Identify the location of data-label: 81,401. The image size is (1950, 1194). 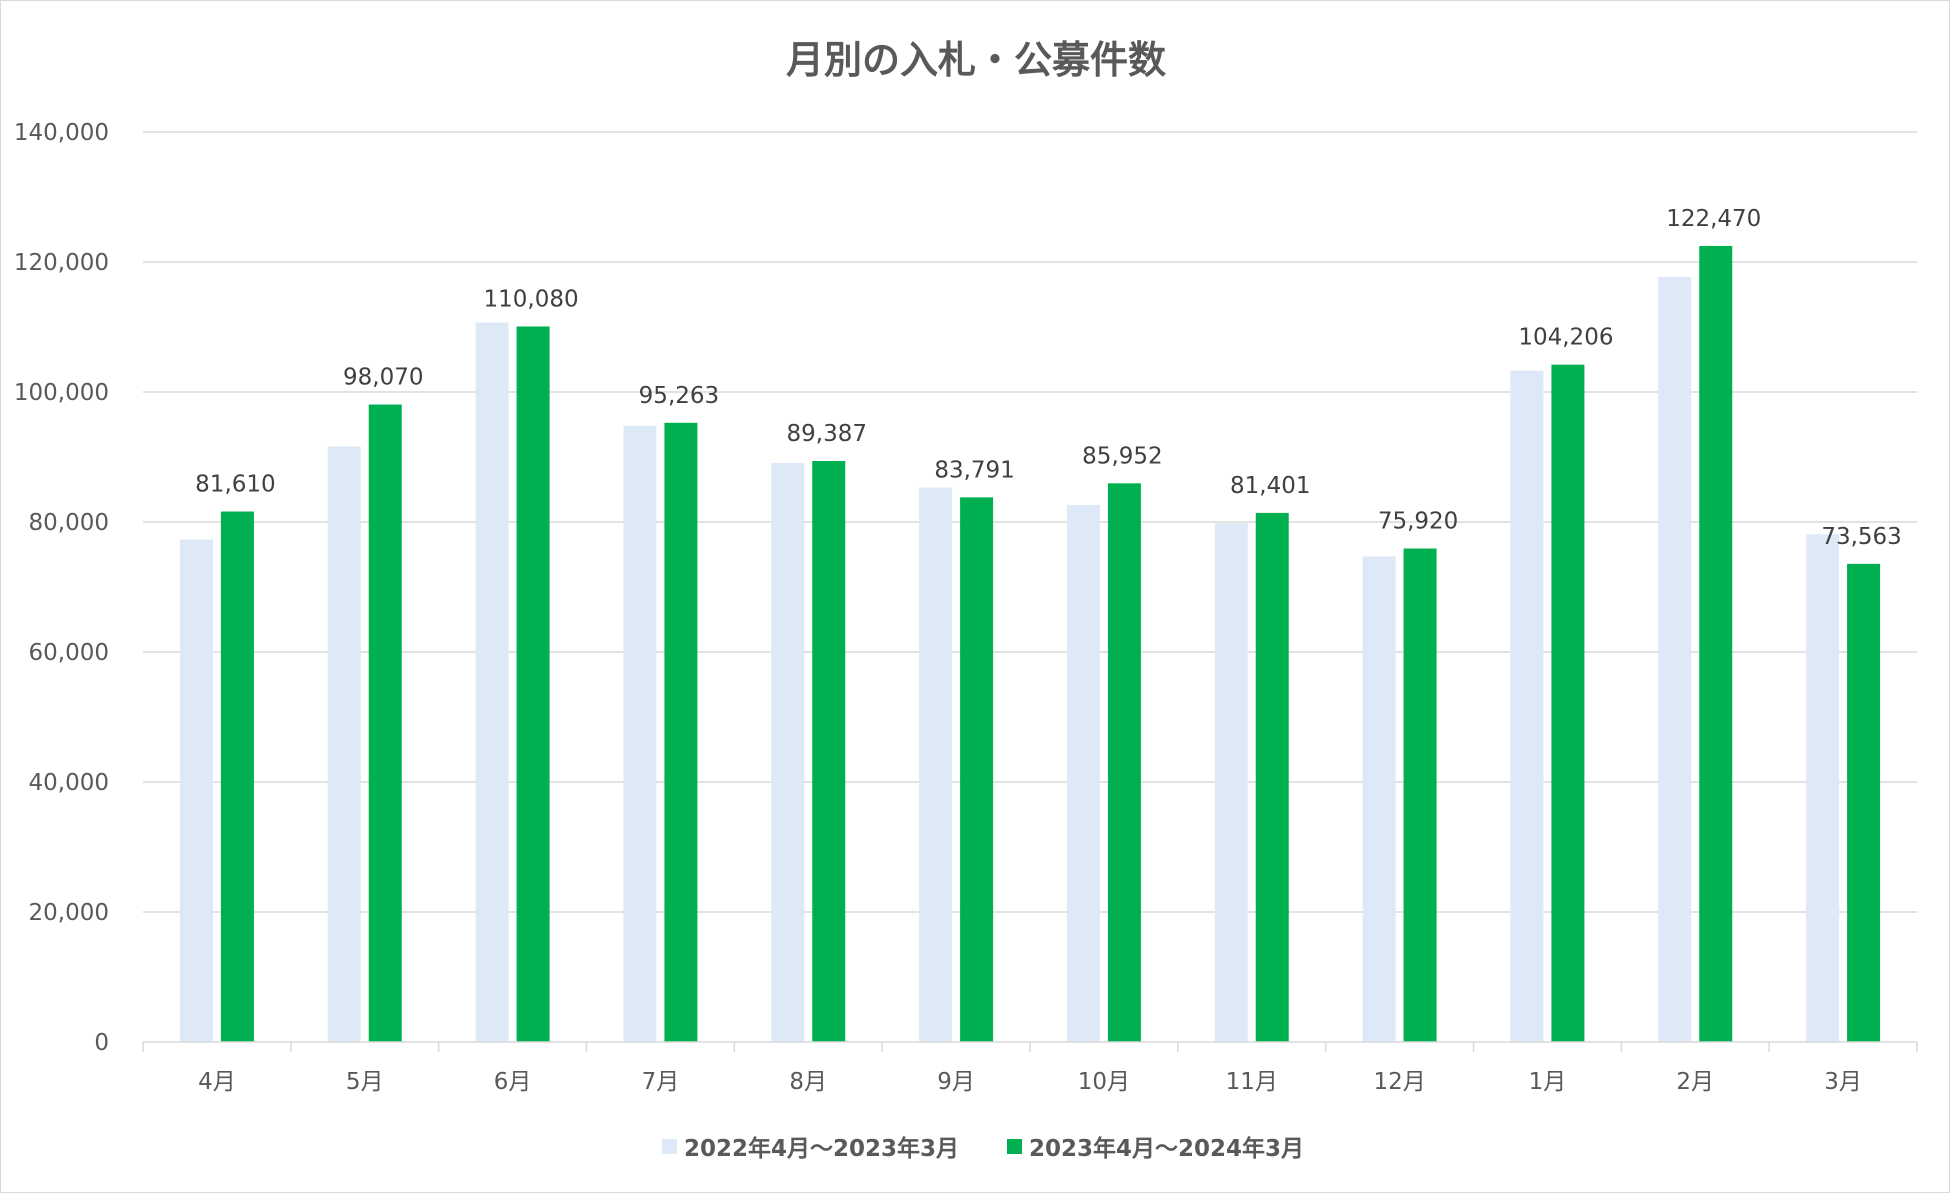
(1270, 486).